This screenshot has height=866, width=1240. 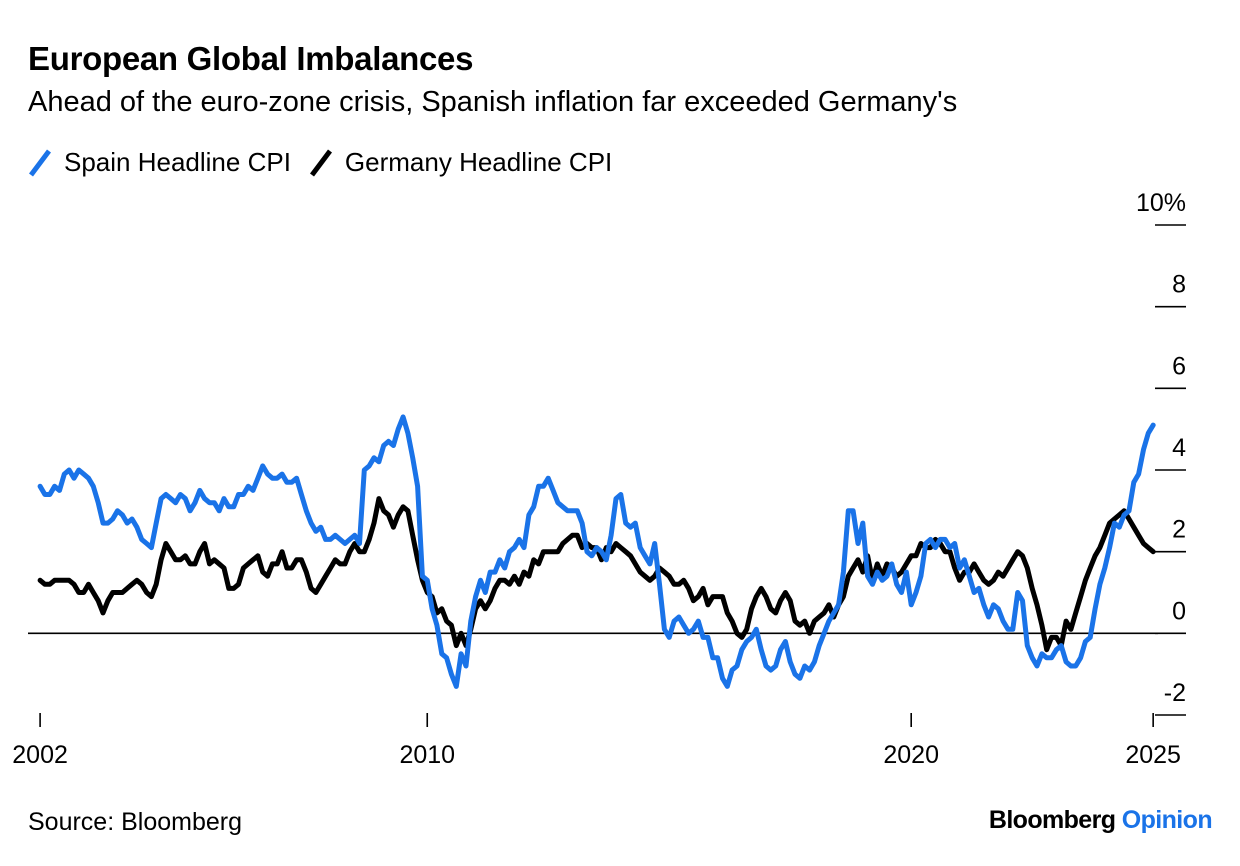 What do you see at coordinates (1179, 448) in the screenshot?
I see `y-tick-label: 4` at bounding box center [1179, 448].